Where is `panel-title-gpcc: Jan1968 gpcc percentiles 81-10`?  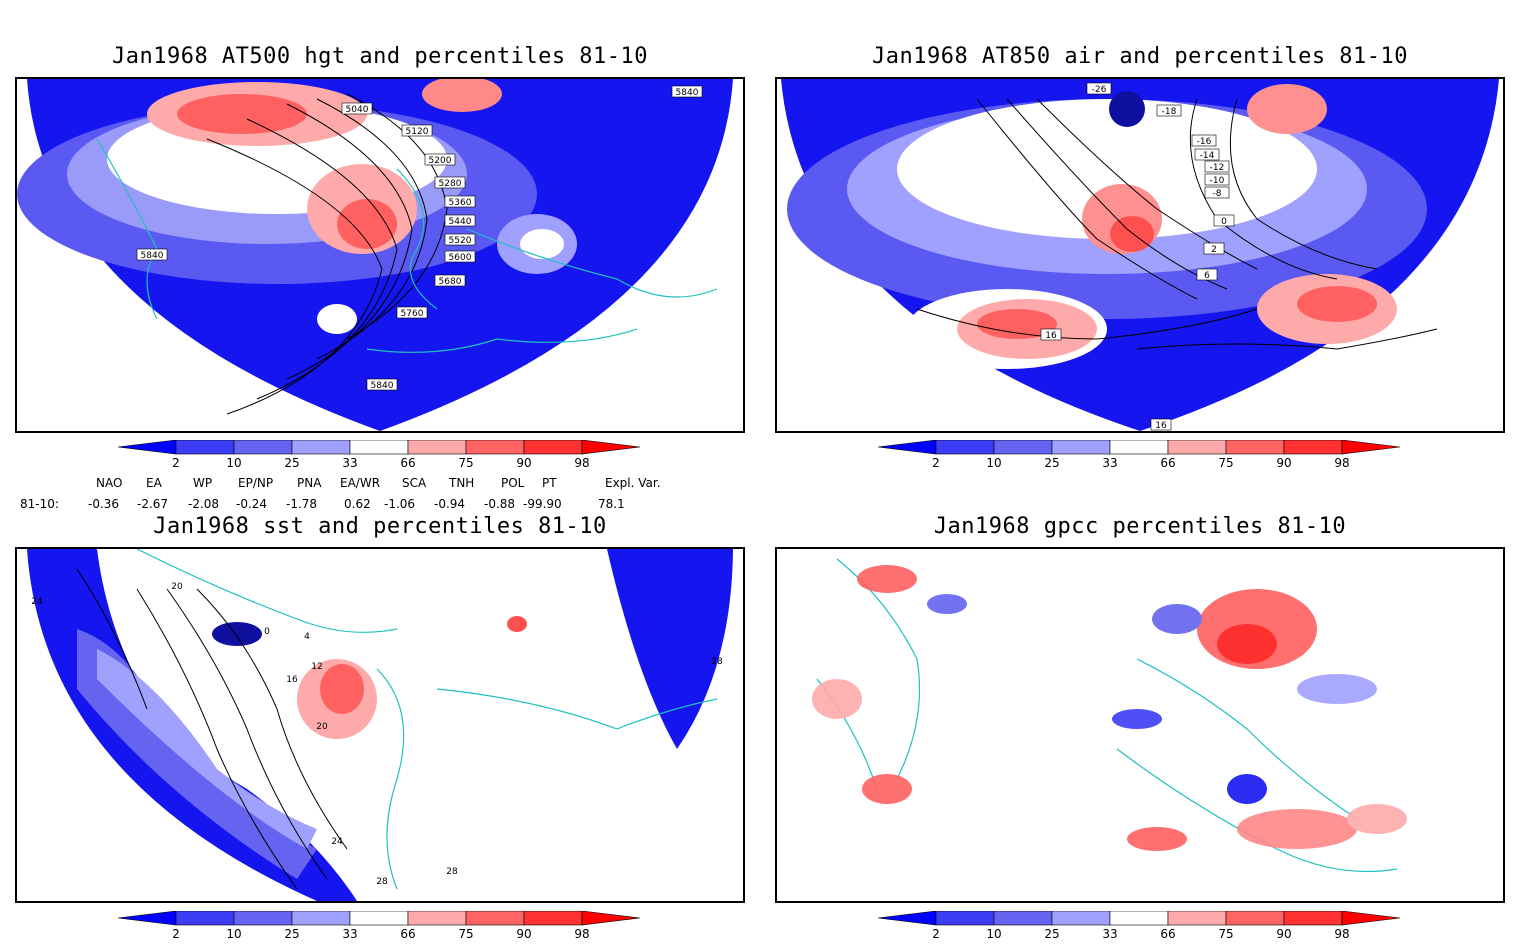
panel-title-gpcc: Jan1968 gpcc percentiles 81-10 is located at coordinates (1140, 526).